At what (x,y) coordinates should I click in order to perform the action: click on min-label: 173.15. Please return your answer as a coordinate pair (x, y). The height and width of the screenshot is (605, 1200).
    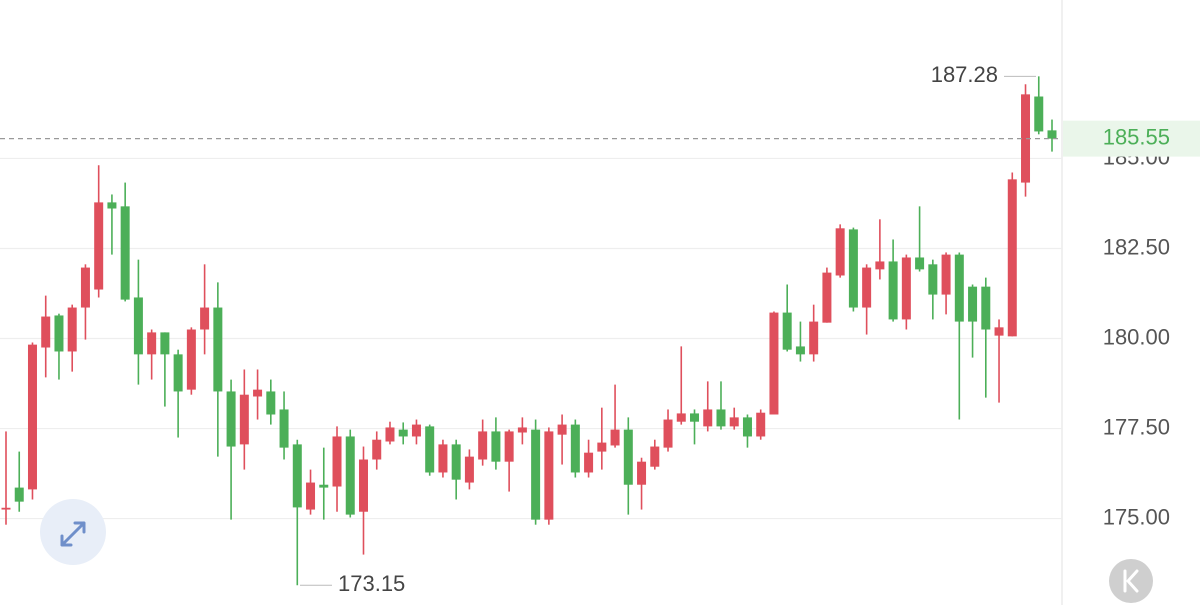
    Looking at the image, I should click on (371, 583).